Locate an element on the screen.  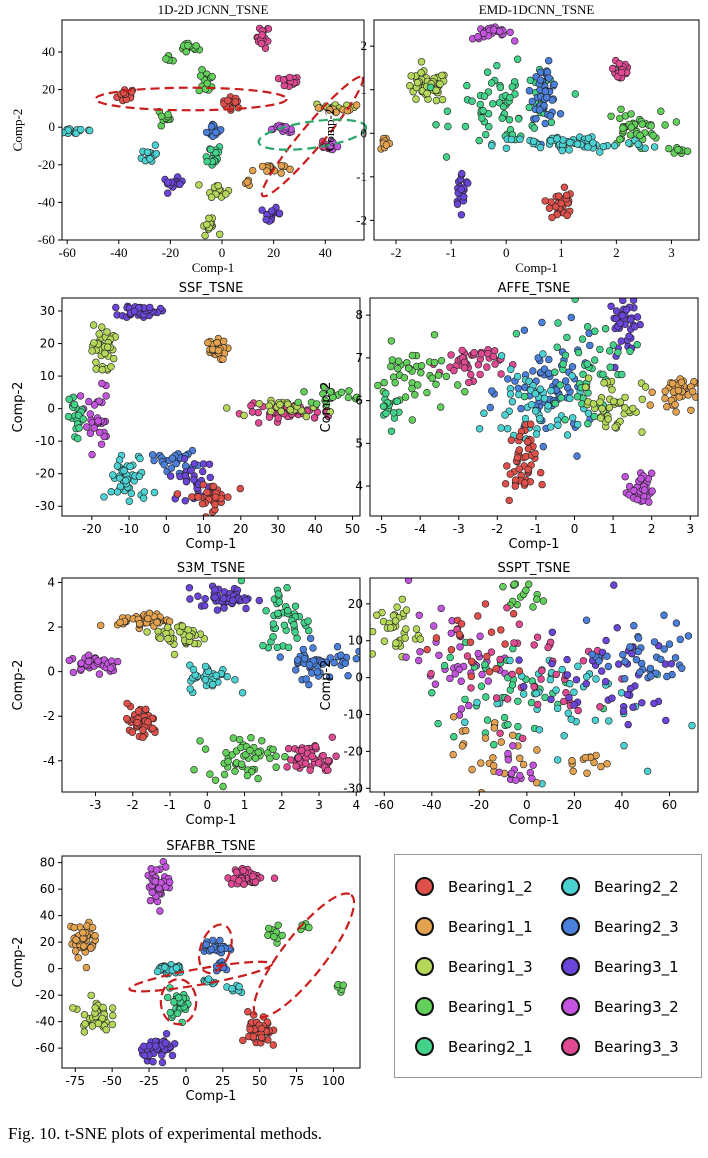
x-tick-label: 2 is located at coordinates (652, 529).